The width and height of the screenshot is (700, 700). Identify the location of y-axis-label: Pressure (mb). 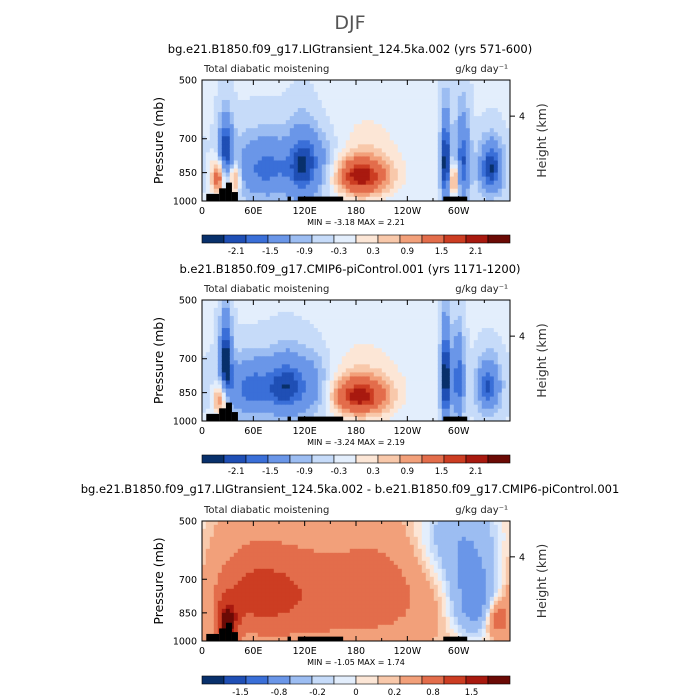
(158, 360).